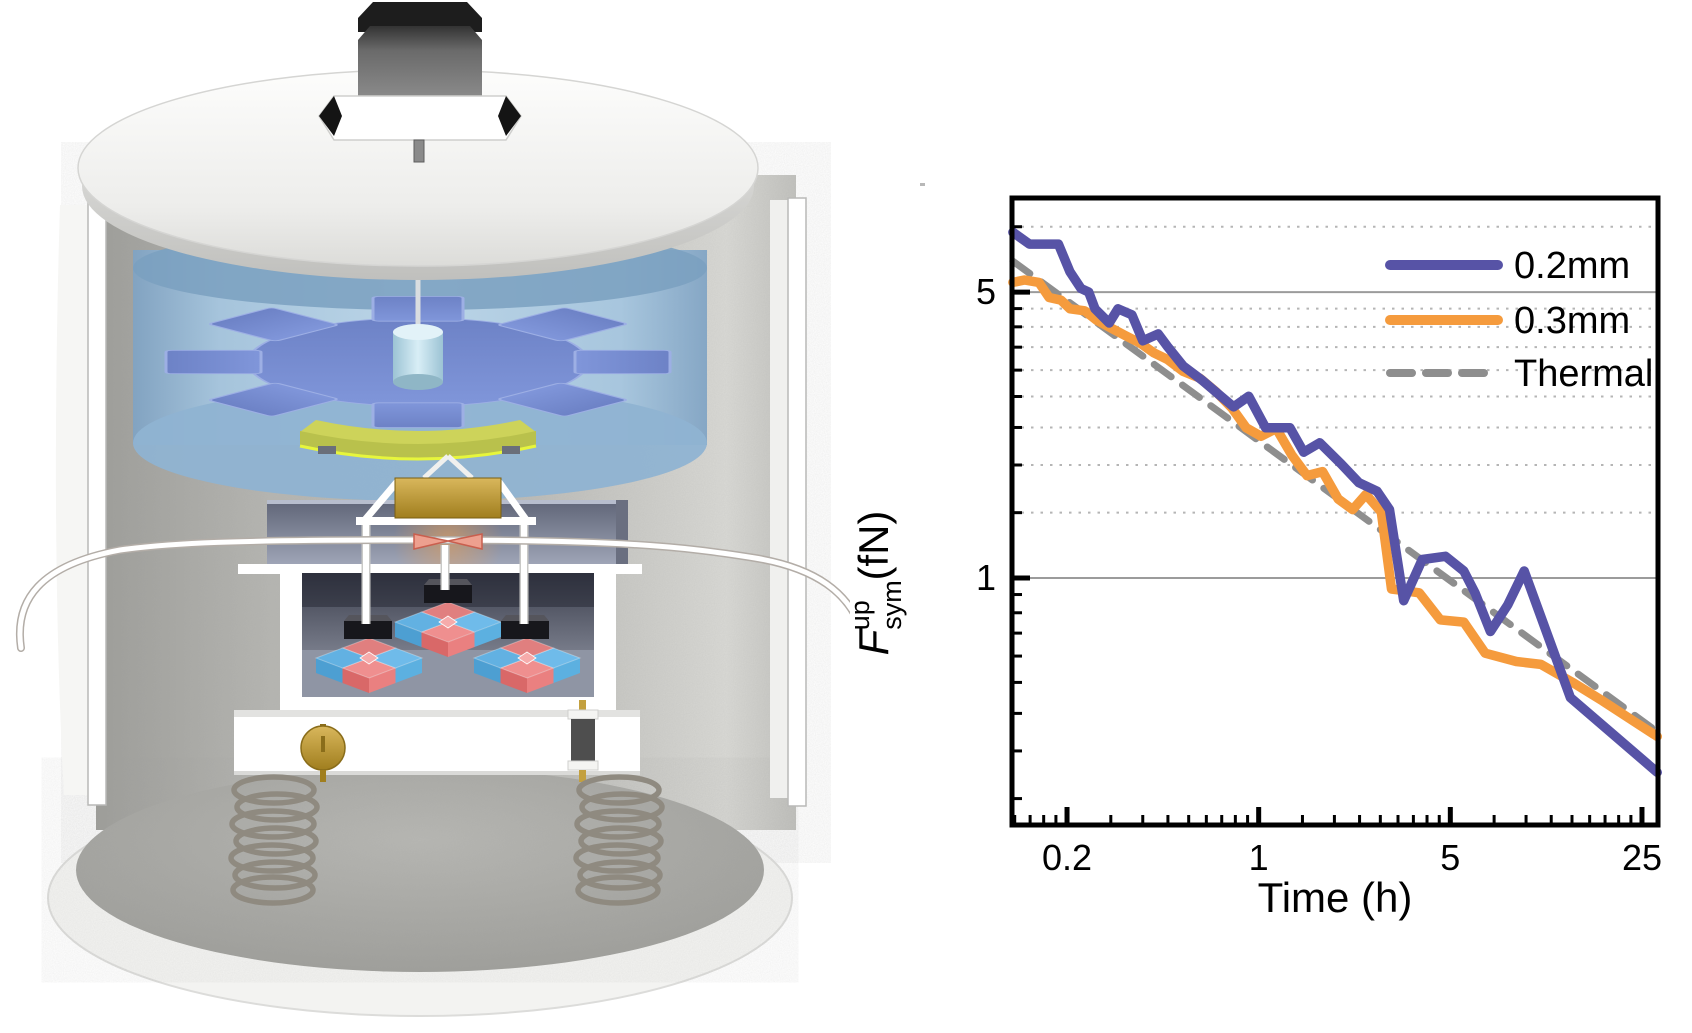 This screenshot has height=1033, width=1692. I want to click on torsion-fiber, so click(433, 592).